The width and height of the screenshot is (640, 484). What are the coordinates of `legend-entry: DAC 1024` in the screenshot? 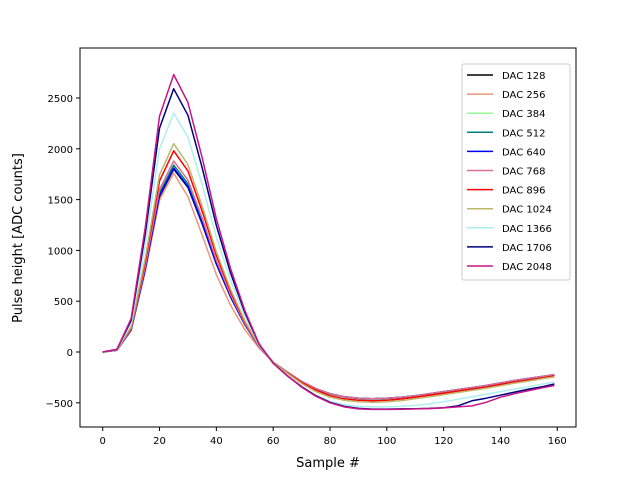 It's located at (527, 210).